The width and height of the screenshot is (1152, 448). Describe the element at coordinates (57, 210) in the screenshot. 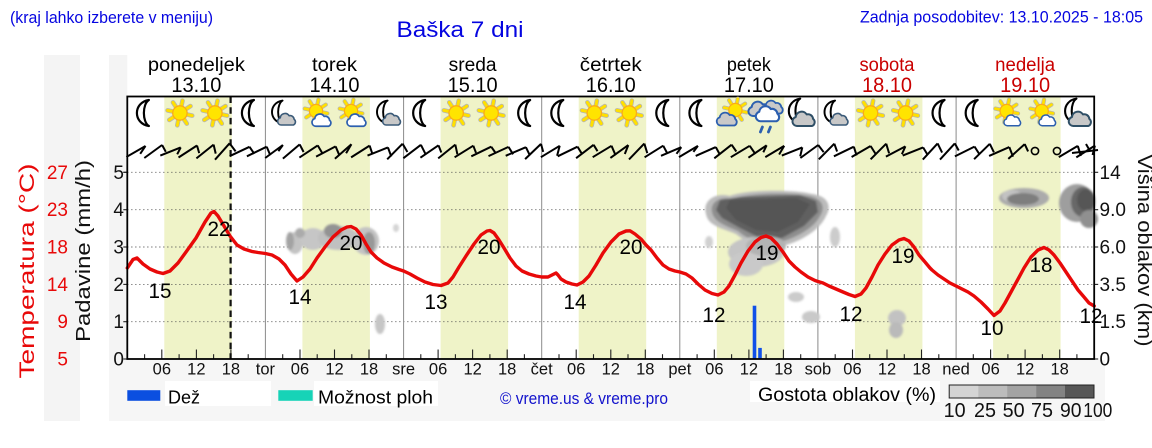

I see `svg-text: 23` at that location.